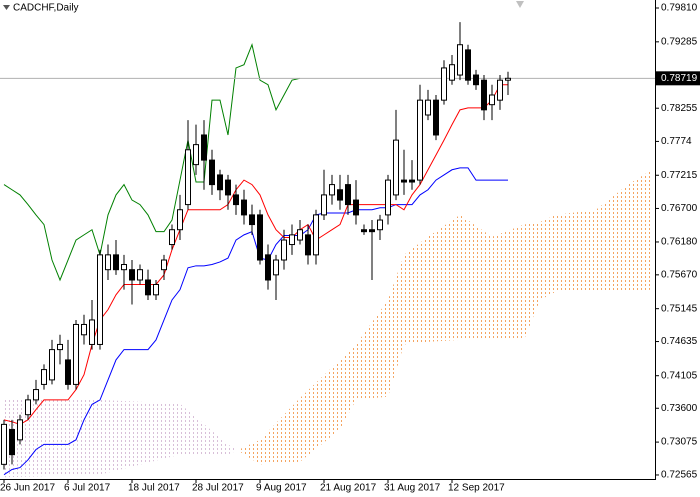 This screenshot has width=700, height=497. What do you see at coordinates (679, 8) in the screenshot?
I see `y-tick-label: 0.79810` at bounding box center [679, 8].